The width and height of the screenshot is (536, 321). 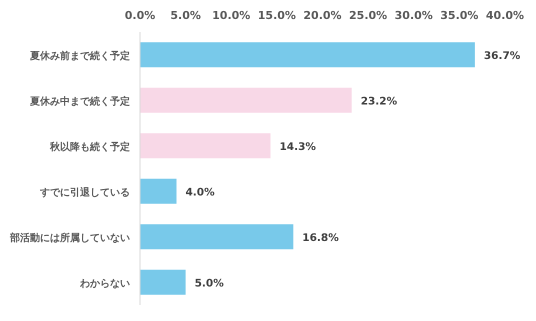 I want to click on x-tick-label: 10.0%, so click(x=231, y=15).